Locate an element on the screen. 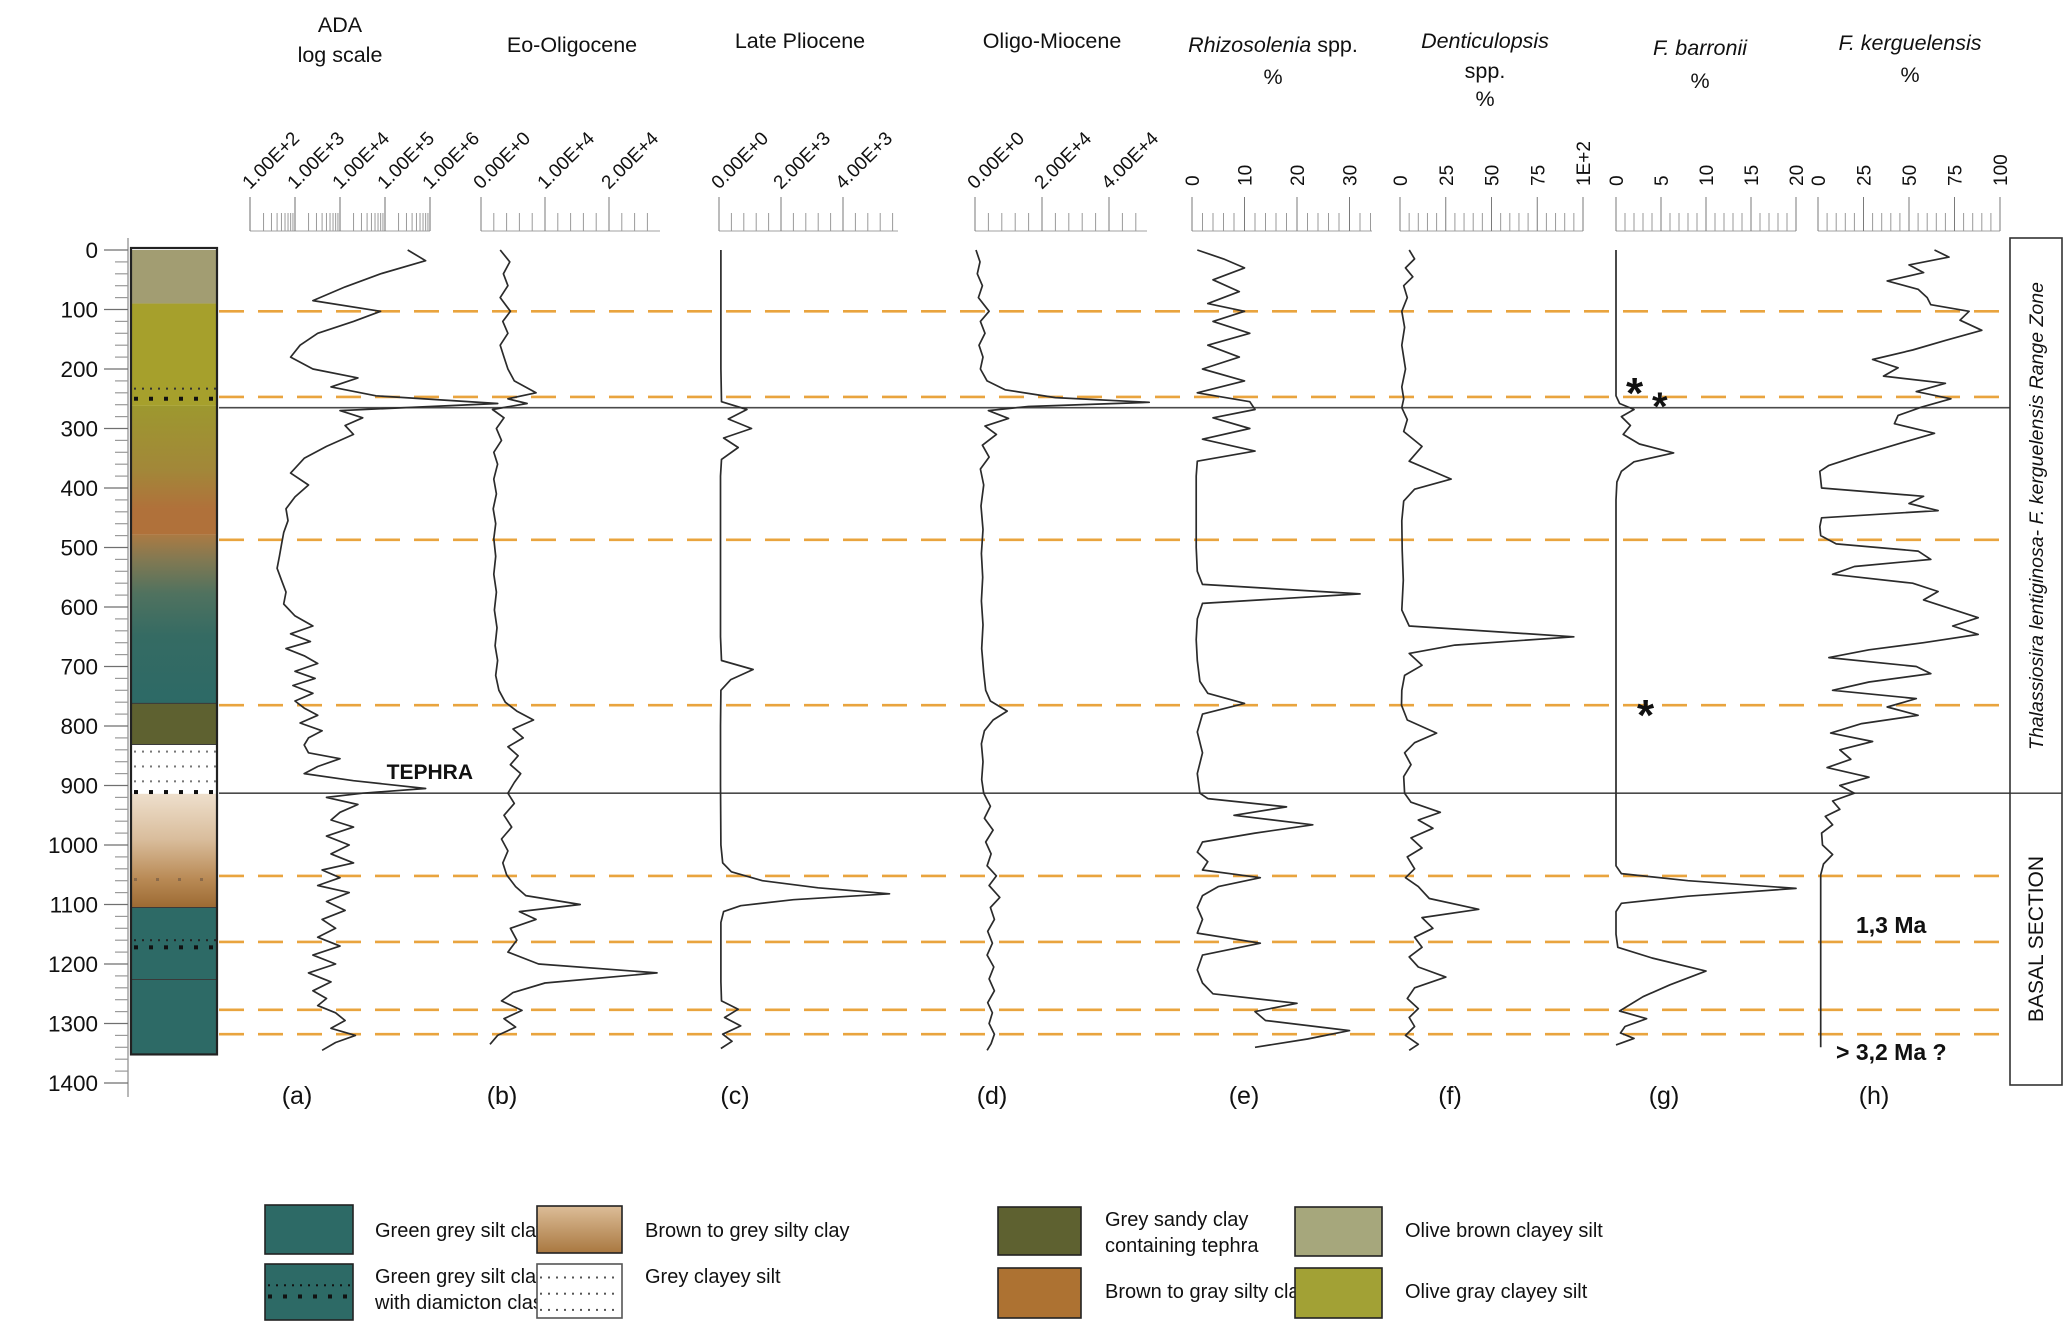  axis-h: 0 25 50 75 100 is located at coordinates (1910, 193).